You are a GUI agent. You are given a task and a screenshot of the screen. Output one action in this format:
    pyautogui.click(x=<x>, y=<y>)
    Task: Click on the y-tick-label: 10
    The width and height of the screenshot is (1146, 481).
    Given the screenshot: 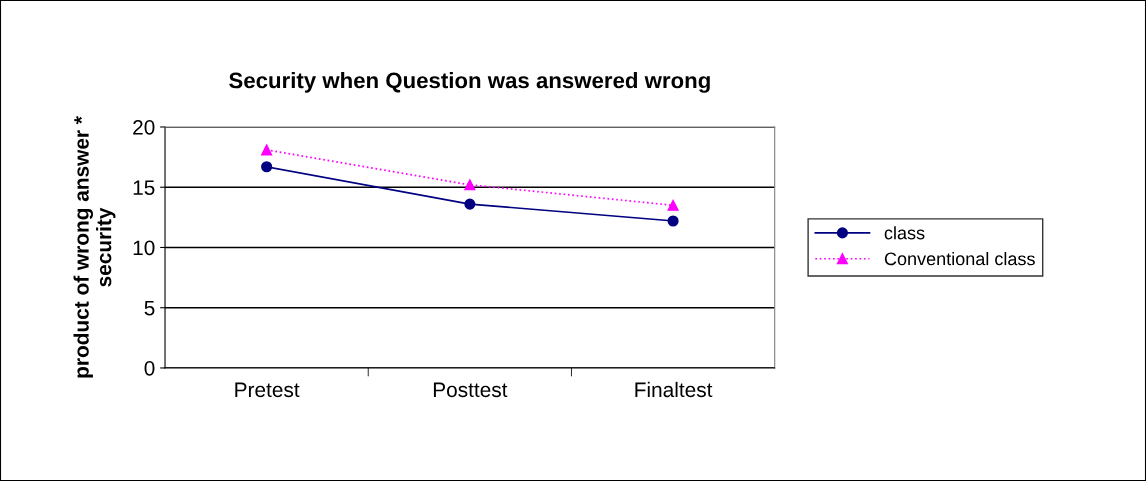 What is the action you would take?
    pyautogui.click(x=144, y=248)
    